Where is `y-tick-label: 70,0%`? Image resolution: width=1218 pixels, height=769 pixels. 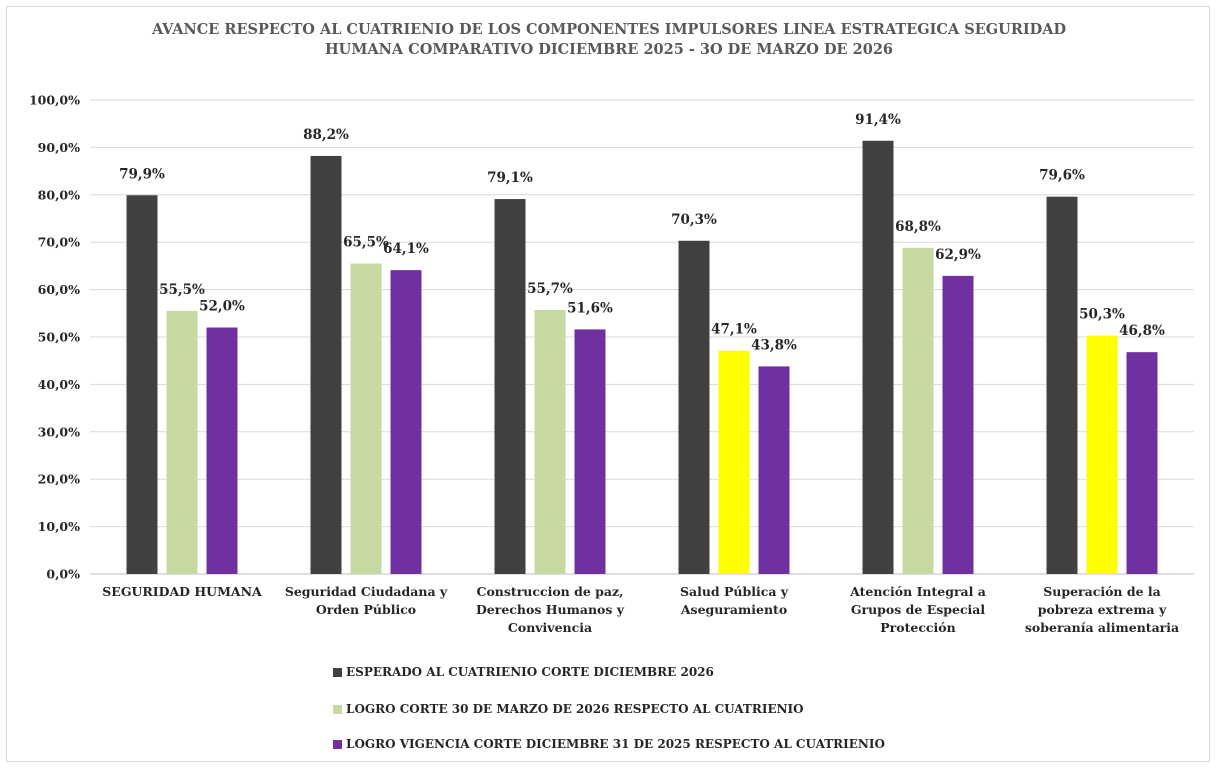 y-tick-label: 70,0% is located at coordinates (59, 242).